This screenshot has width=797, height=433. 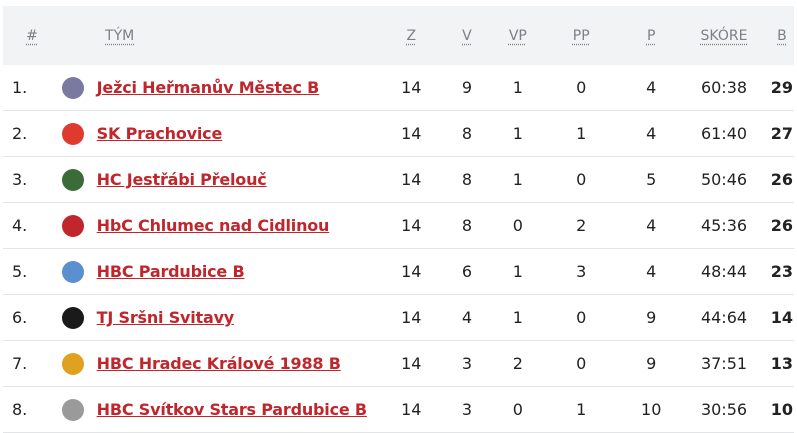 What do you see at coordinates (581, 271) in the screenshot?
I see `ot-losses: 3` at bounding box center [581, 271].